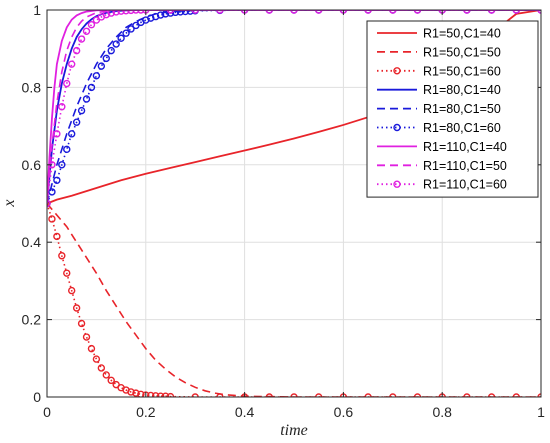 This screenshot has height=443, width=550. I want to click on legend-label: R1=50,C1=60, so click(462, 71).